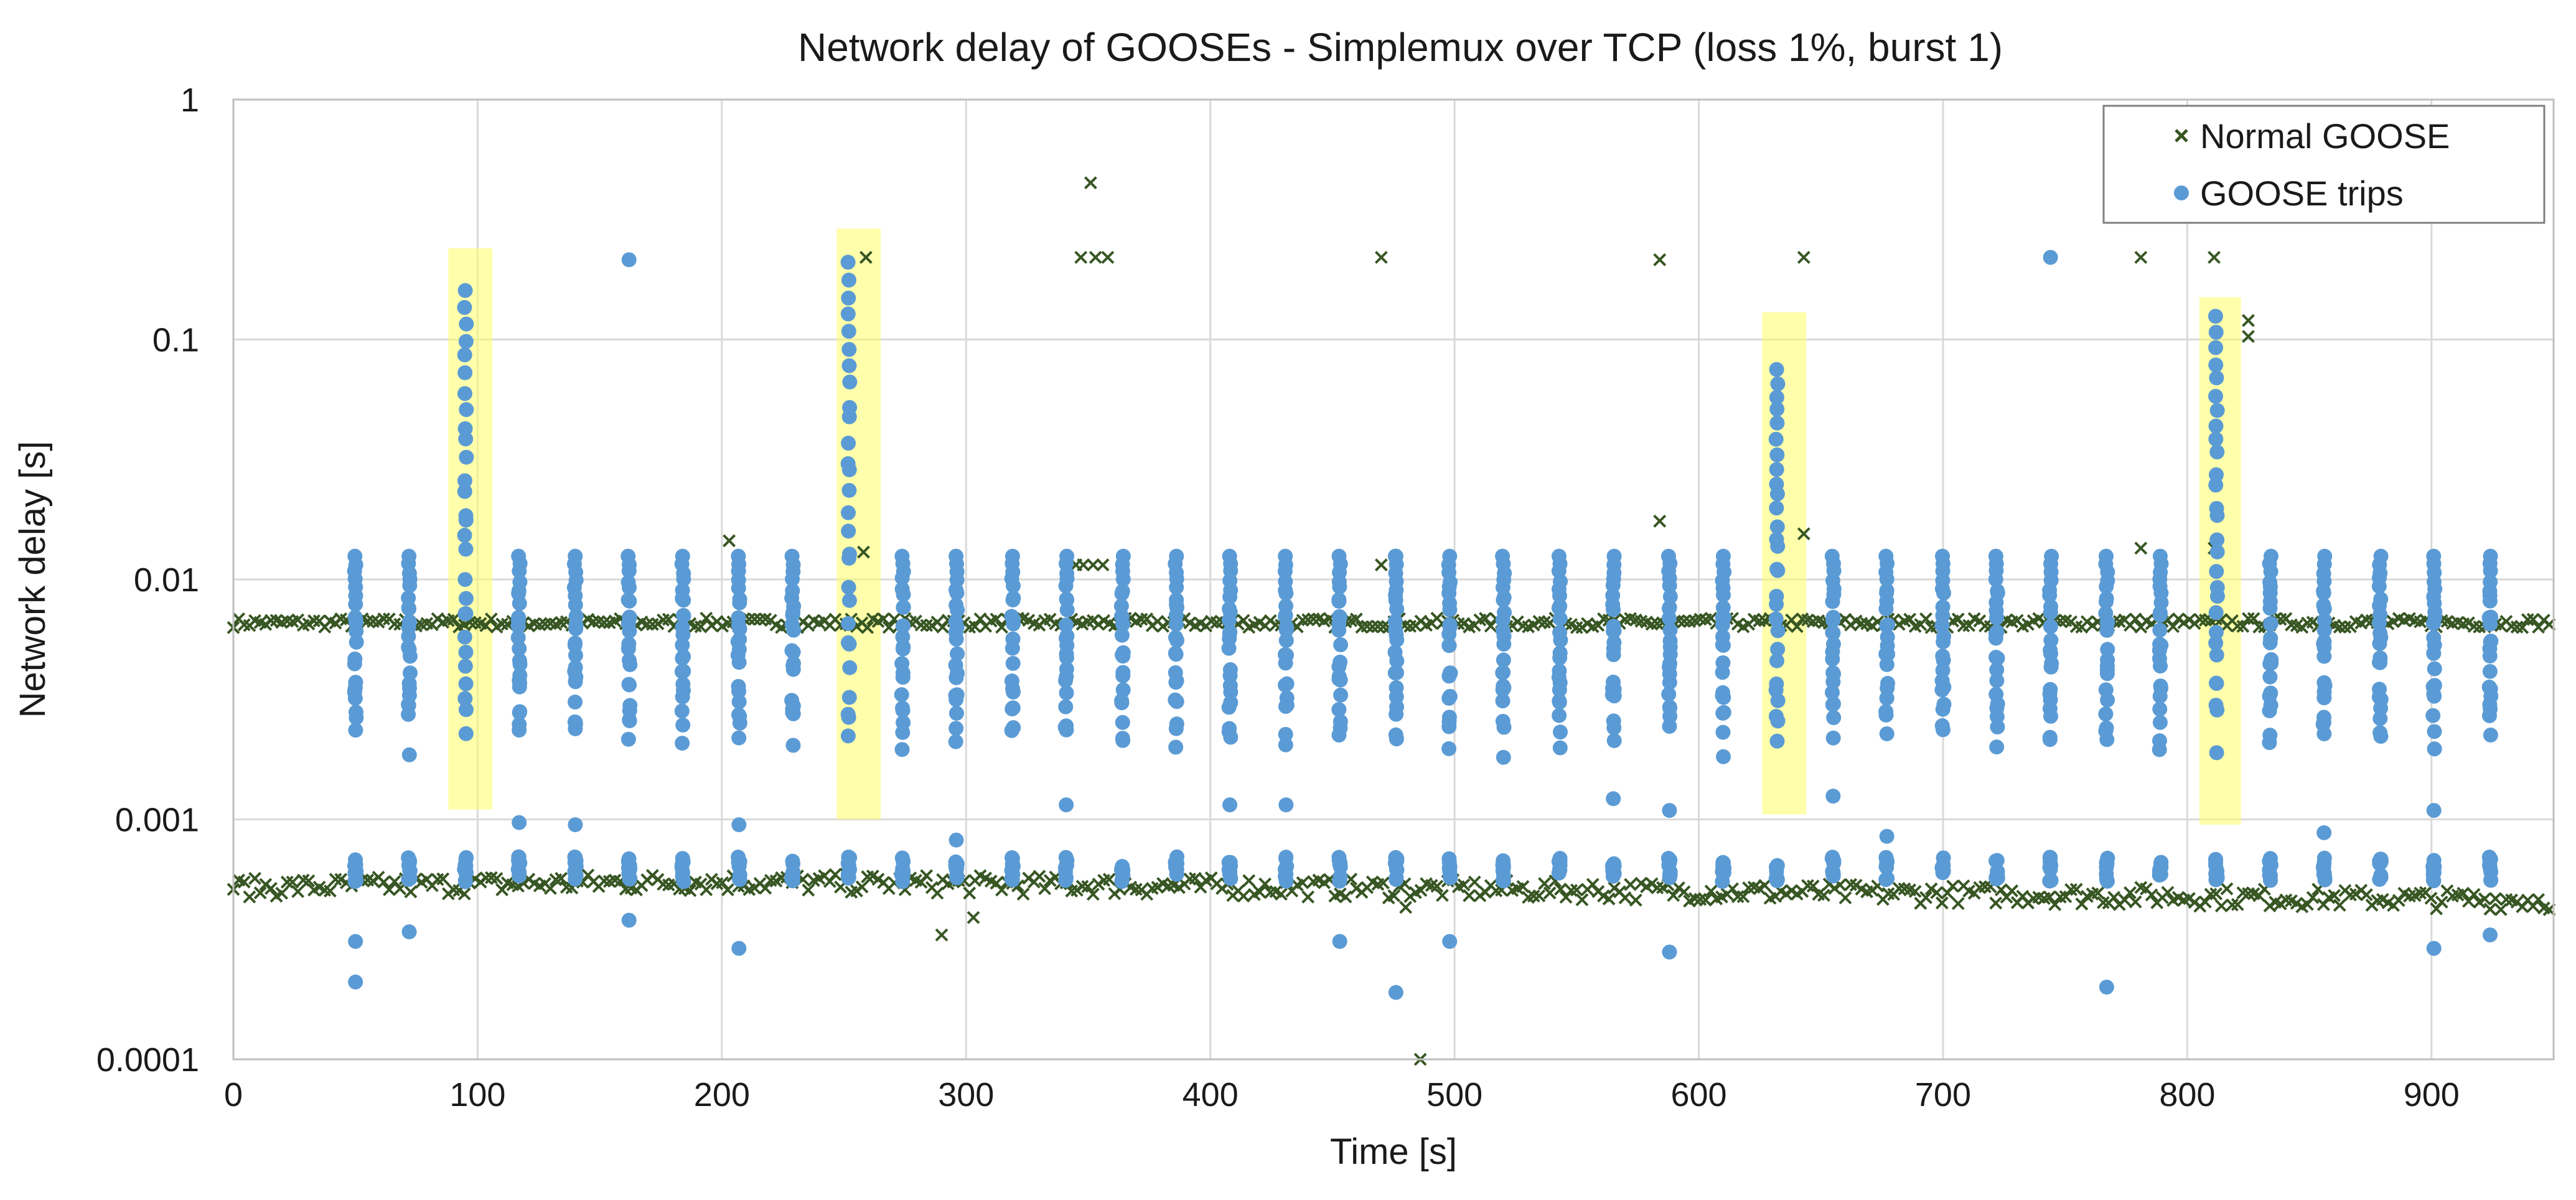 This screenshot has width=2576, height=1200. Describe the element at coordinates (157, 820) in the screenshot. I see `y-tick-label-1: 0.001` at that location.